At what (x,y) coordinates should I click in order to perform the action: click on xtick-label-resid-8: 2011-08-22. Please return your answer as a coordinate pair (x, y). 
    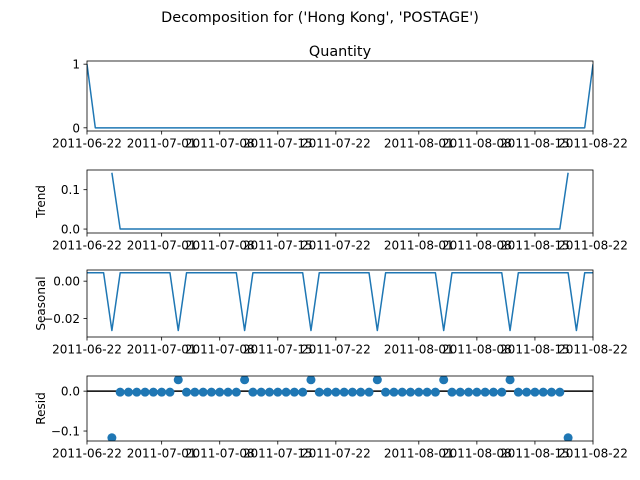
    Looking at the image, I should click on (593, 454).